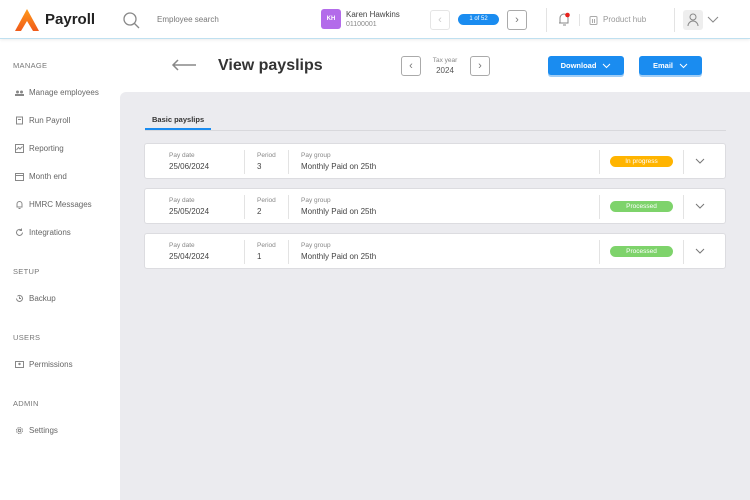 Image resolution: width=750 pixels, height=500 pixels. Describe the element at coordinates (480, 66) in the screenshot. I see `next-tax-year-button: ›` at that location.